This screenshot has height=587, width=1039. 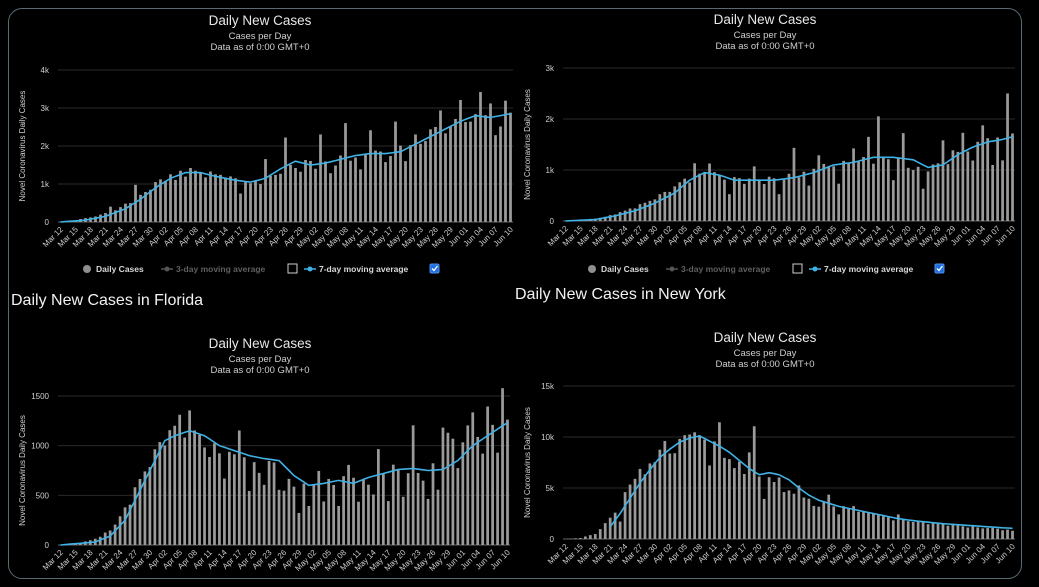 What do you see at coordinates (765, 337) in the screenshot?
I see `chart-title: Daily New Cases` at bounding box center [765, 337].